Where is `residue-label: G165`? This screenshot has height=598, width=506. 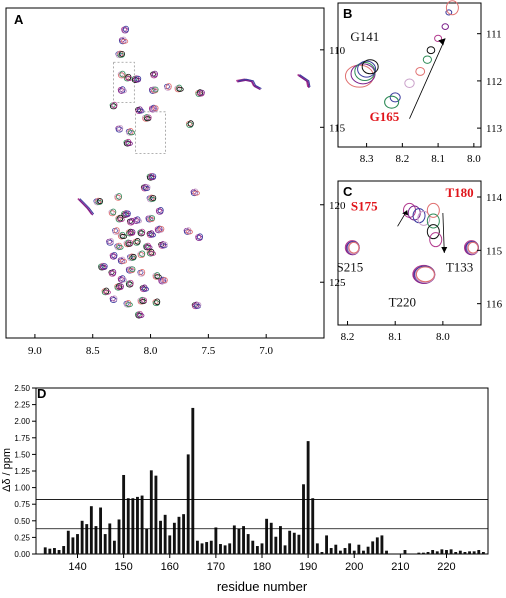
residue-label: G165 is located at coordinates (385, 116).